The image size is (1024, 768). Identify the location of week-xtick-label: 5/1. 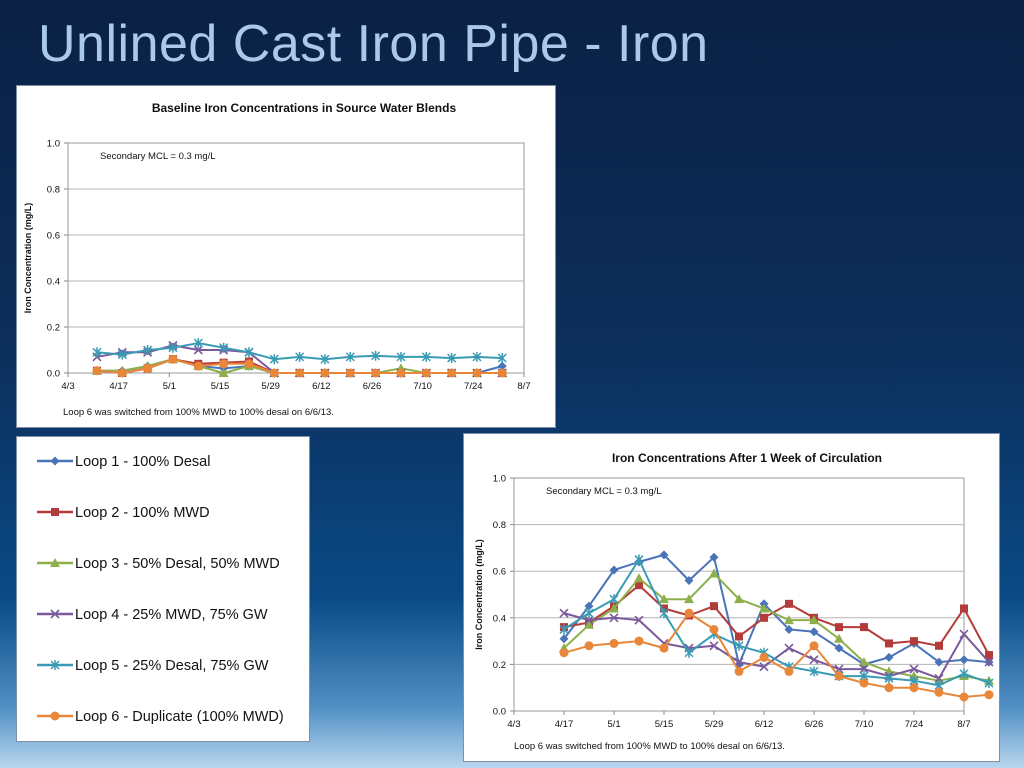
(613, 724).